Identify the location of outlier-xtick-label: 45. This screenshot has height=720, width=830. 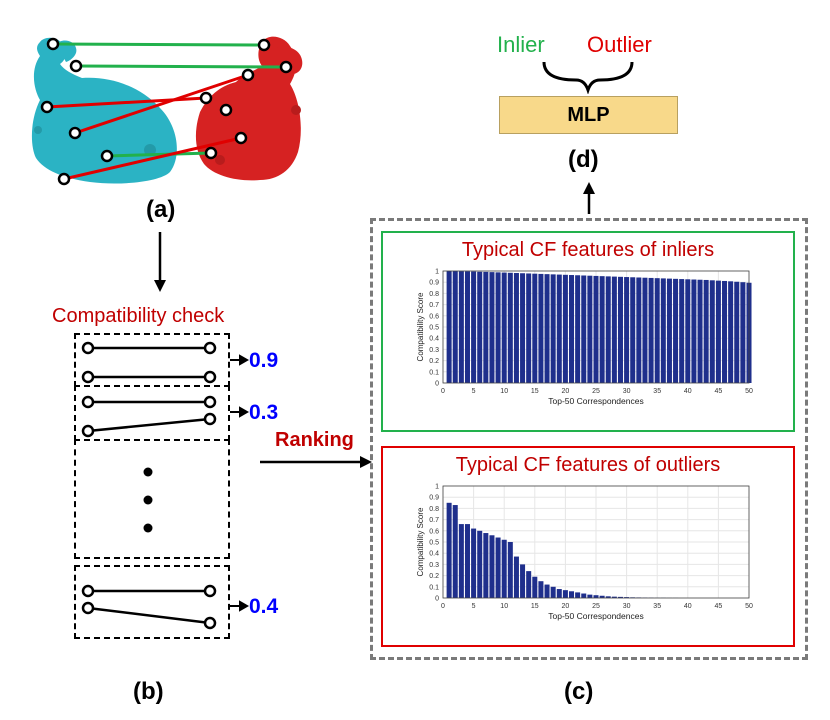
(719, 606).